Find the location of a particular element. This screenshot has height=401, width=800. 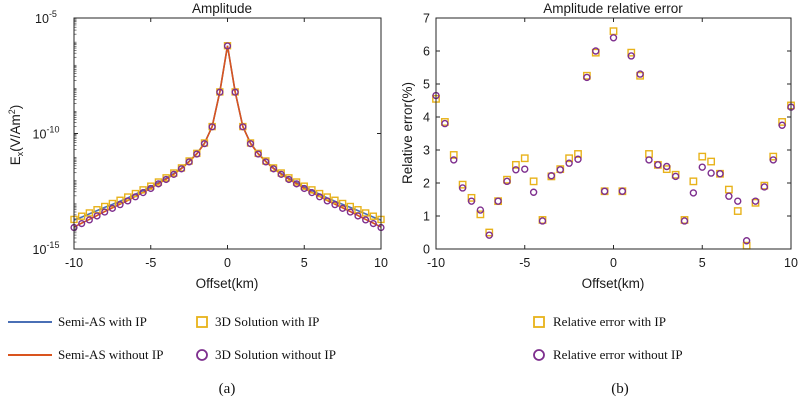

legend-solution-with-ip-label: 3D Solution with IP is located at coordinates (267, 321).